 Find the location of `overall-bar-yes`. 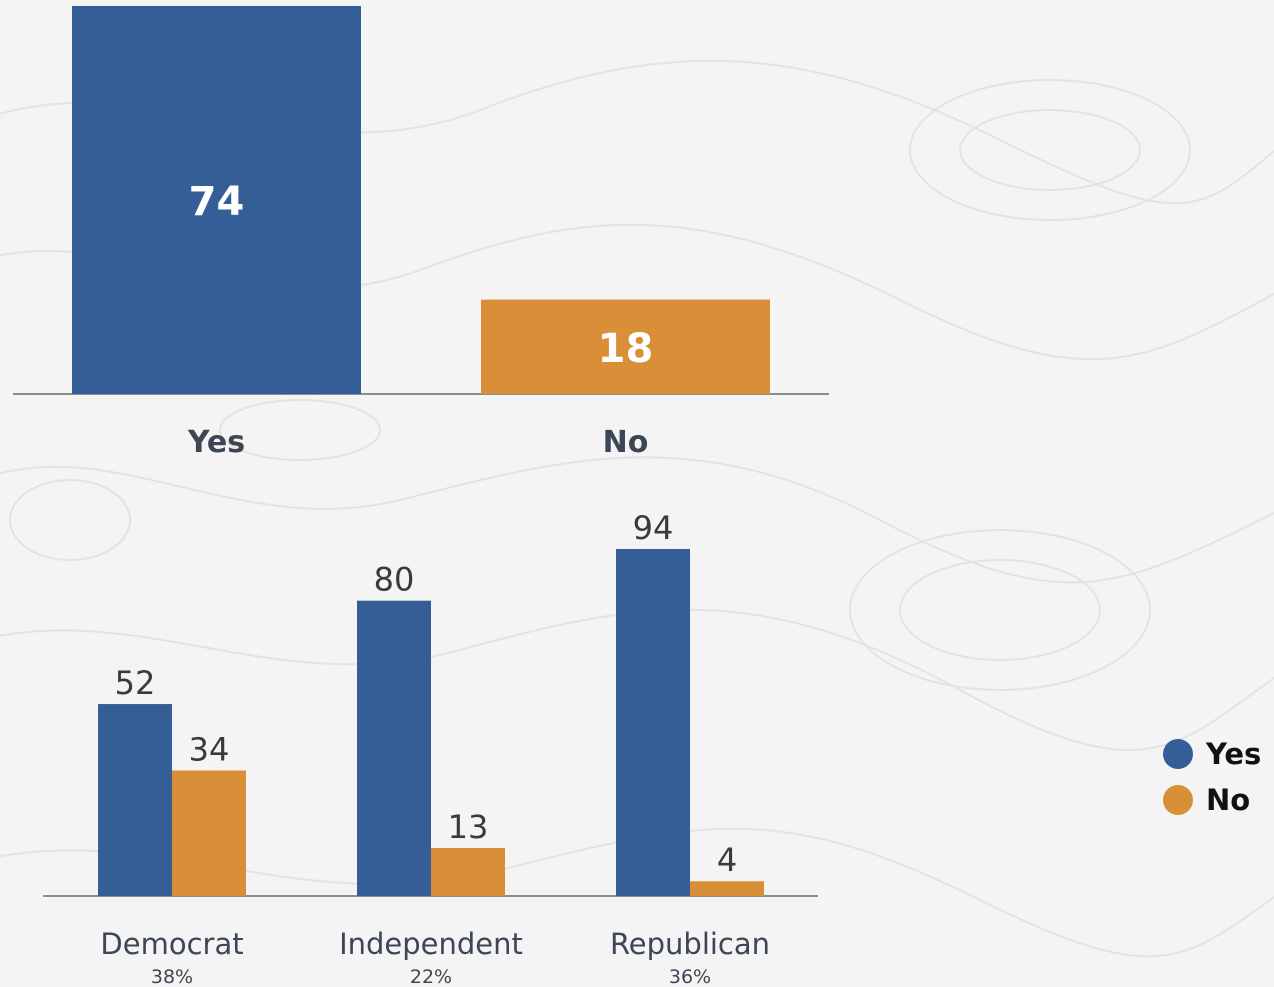

overall-bar-yes is located at coordinates (216, 200).